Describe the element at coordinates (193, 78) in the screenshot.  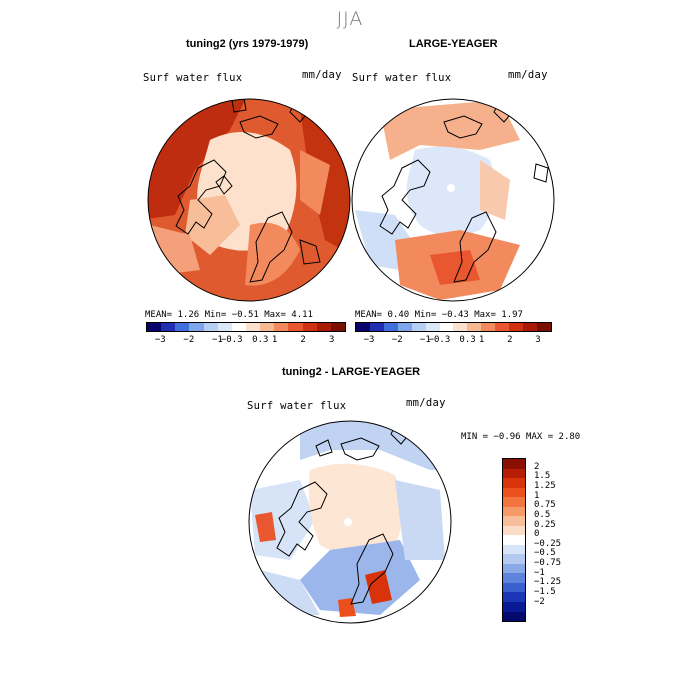
I see `panel1-variable-label: Surf water flux` at that location.